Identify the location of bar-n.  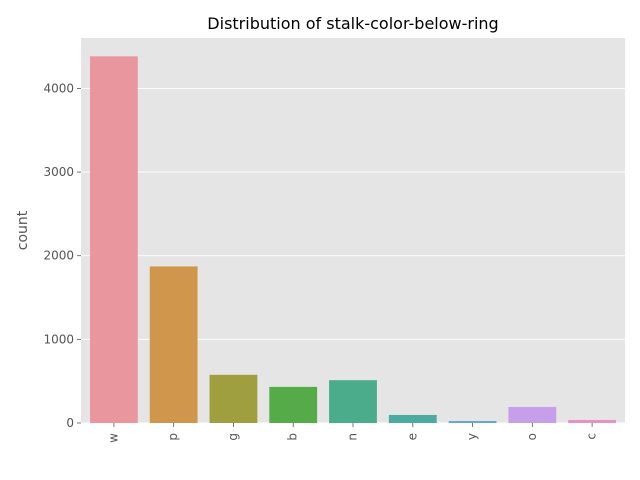
(353, 401).